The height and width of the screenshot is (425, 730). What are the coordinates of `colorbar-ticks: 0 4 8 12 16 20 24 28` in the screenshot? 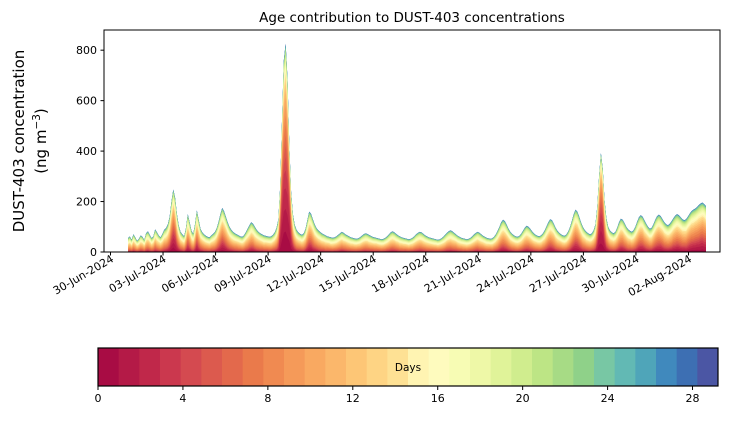 It's located at (397, 395).